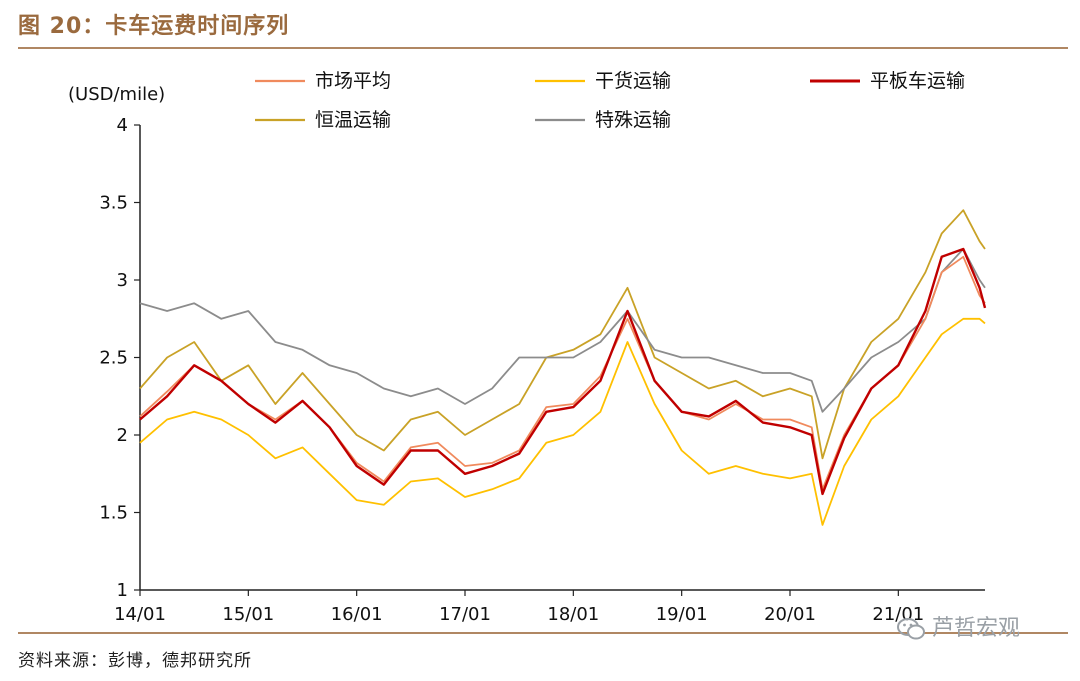  Describe the element at coordinates (911, 629) in the screenshot. I see `wechat-icon` at that location.